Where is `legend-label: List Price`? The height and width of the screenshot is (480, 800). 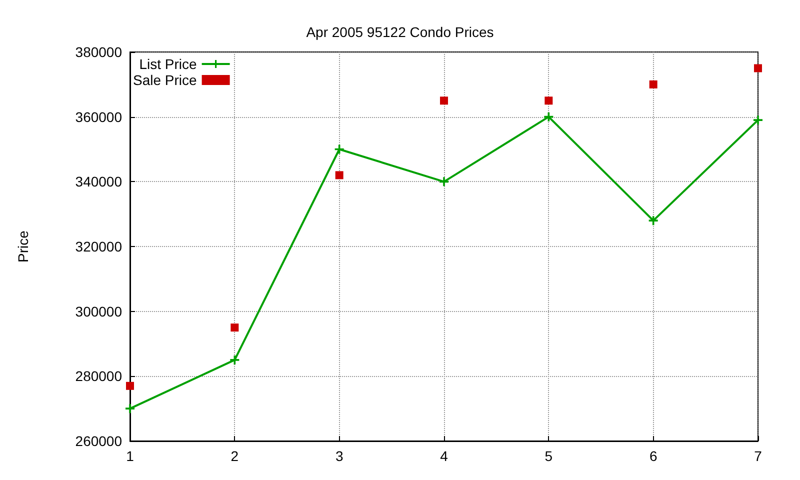
legend-label: List Price is located at coordinates (168, 64).